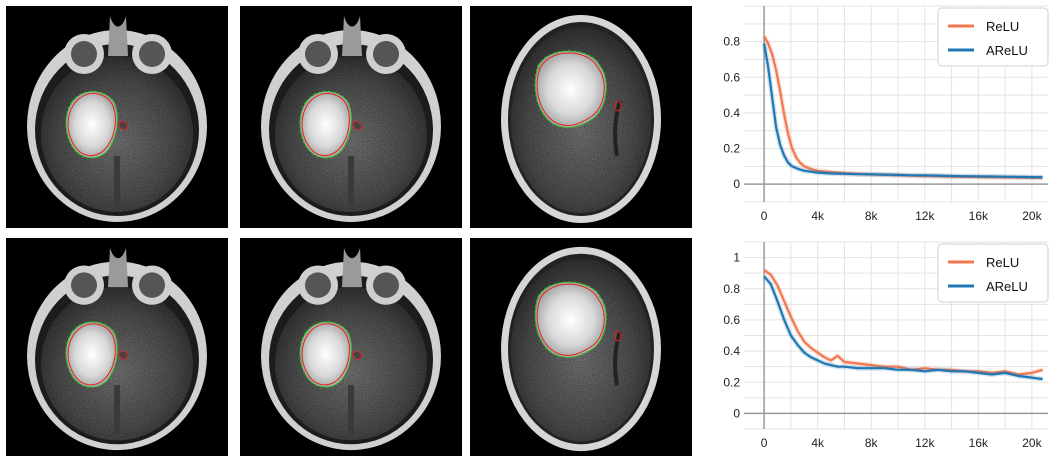 This screenshot has height=459, width=1056. Describe the element at coordinates (736, 258) in the screenshot. I see `y-tick-label: 1` at that location.